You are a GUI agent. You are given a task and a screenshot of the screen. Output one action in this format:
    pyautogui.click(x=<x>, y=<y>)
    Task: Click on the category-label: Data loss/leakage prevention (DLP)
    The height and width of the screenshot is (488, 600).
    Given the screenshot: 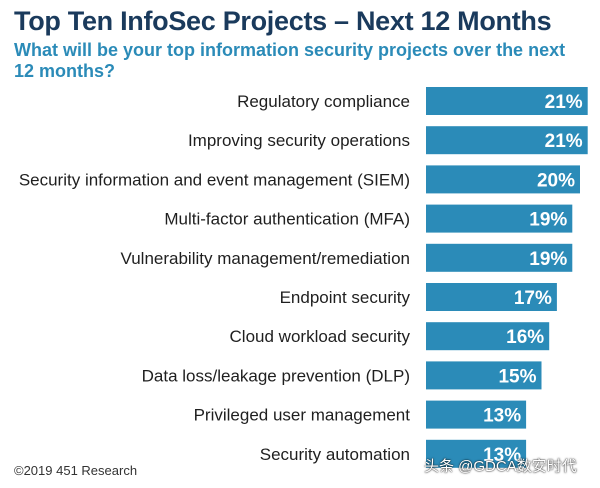 What is the action you would take?
    pyautogui.click(x=276, y=375)
    